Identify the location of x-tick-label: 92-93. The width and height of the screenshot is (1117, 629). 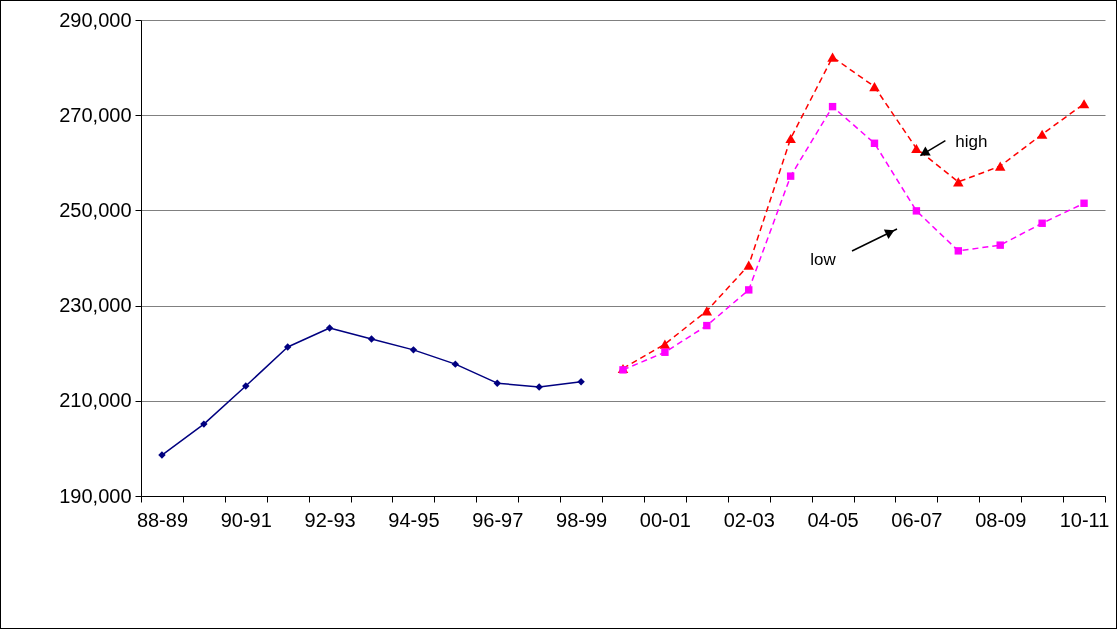
(330, 519).